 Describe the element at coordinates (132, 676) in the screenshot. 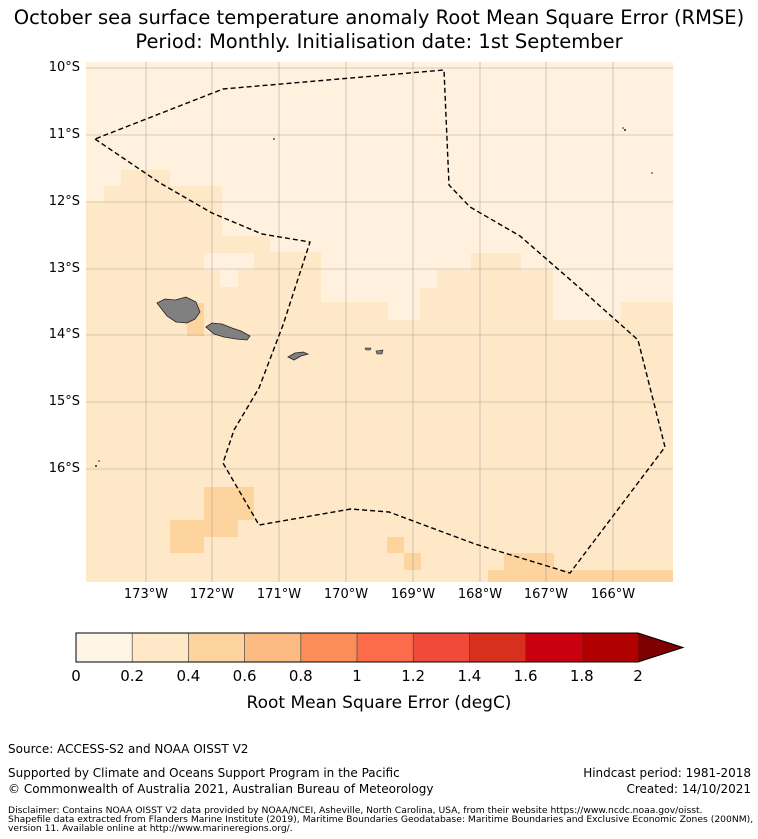

I see `colorbar-tick: 0.2` at that location.